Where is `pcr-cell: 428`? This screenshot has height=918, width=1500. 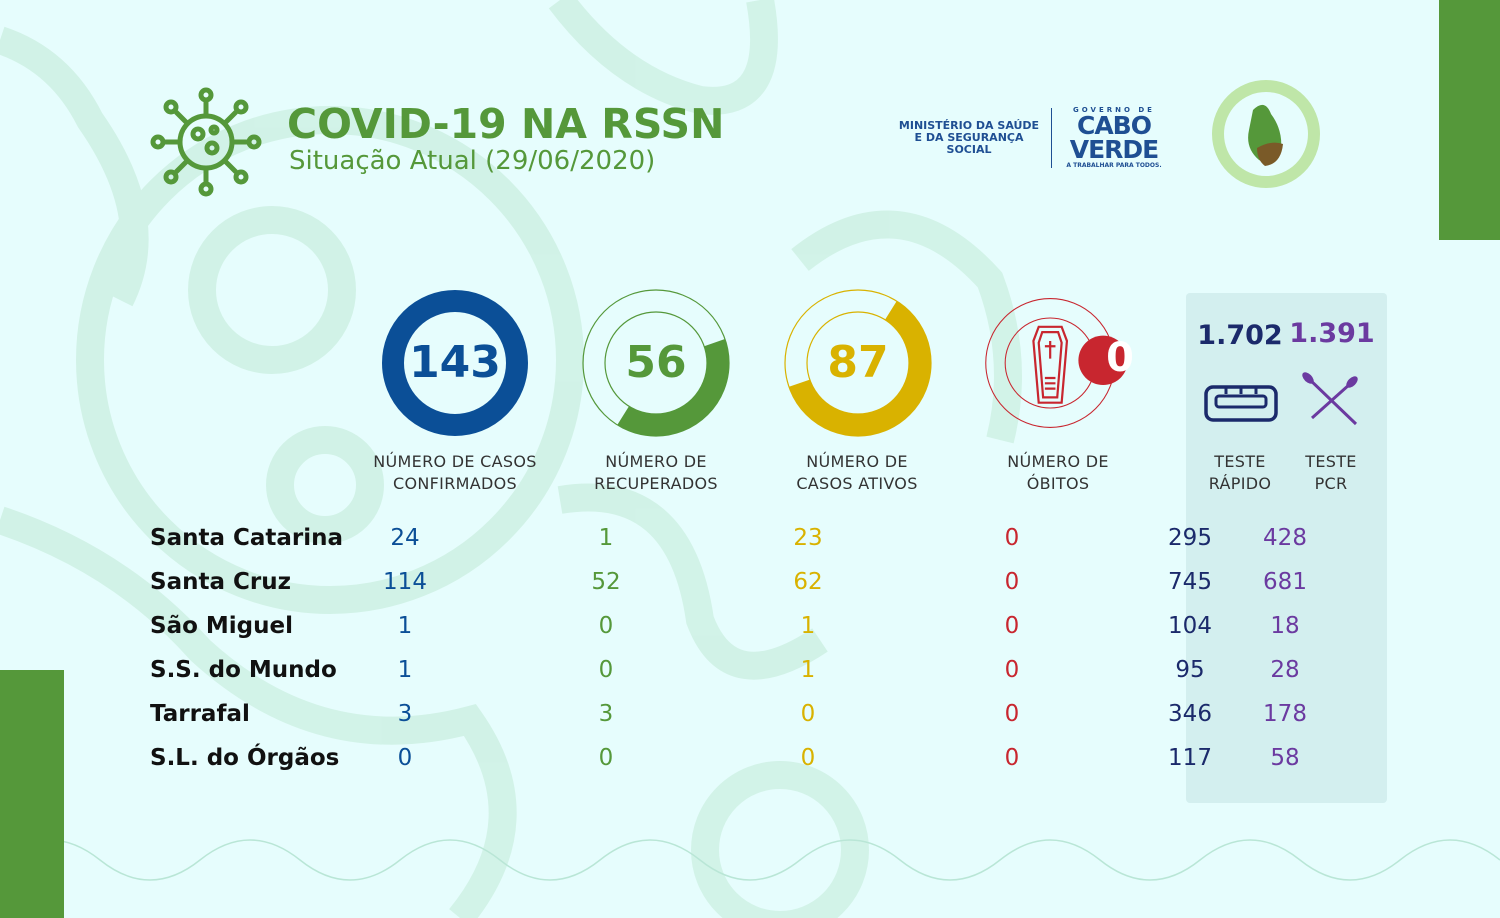 pcr-cell: 428 is located at coordinates (1285, 538).